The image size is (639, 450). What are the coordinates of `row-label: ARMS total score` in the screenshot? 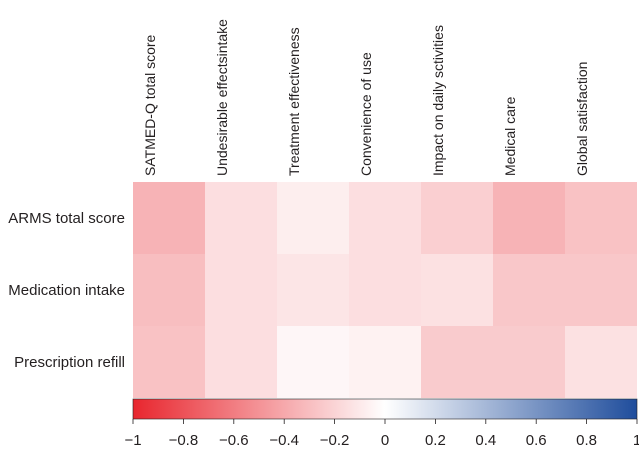 It's located at (66, 218).